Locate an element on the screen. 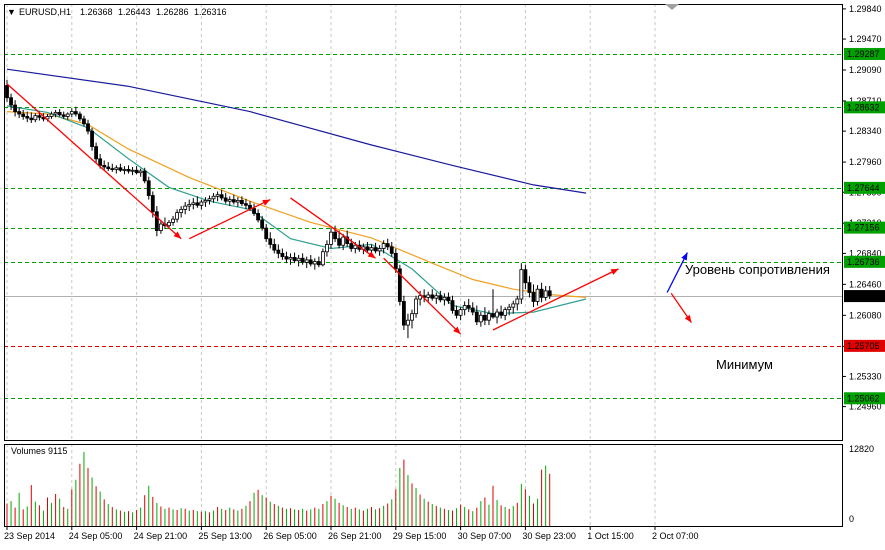 The height and width of the screenshot is (550, 885). level-label-4: 1.26736 is located at coordinates (863, 262).